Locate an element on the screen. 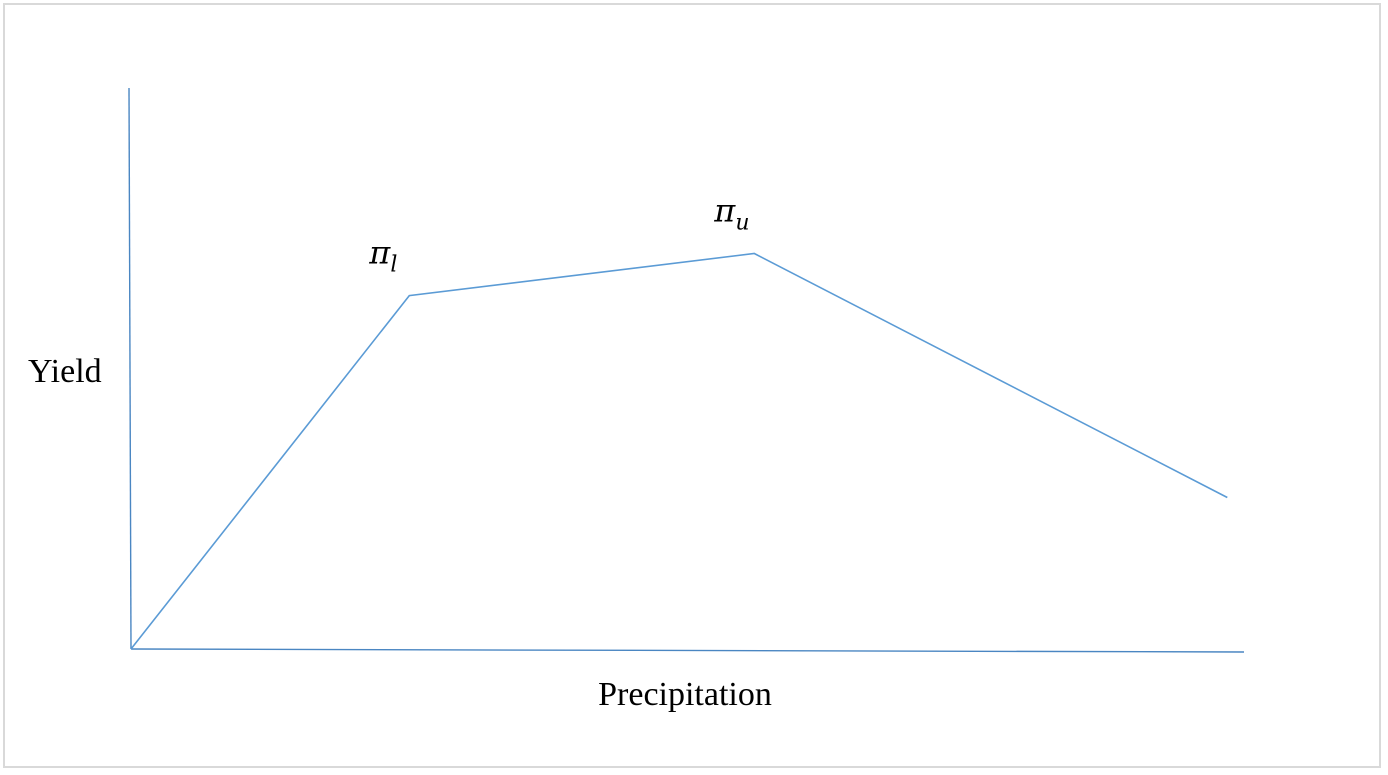  x-axis is located at coordinates (687, 650).